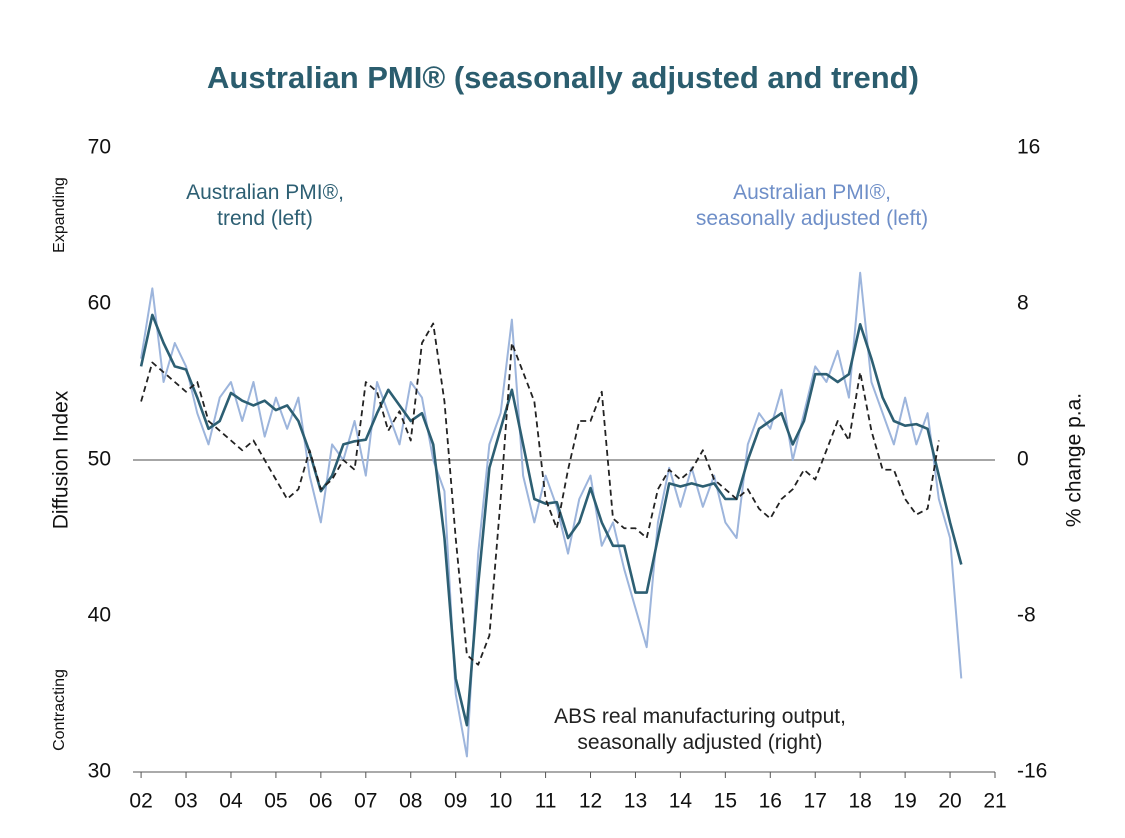  What do you see at coordinates (725, 801) in the screenshot?
I see `x-tick-label: 15` at bounding box center [725, 801].